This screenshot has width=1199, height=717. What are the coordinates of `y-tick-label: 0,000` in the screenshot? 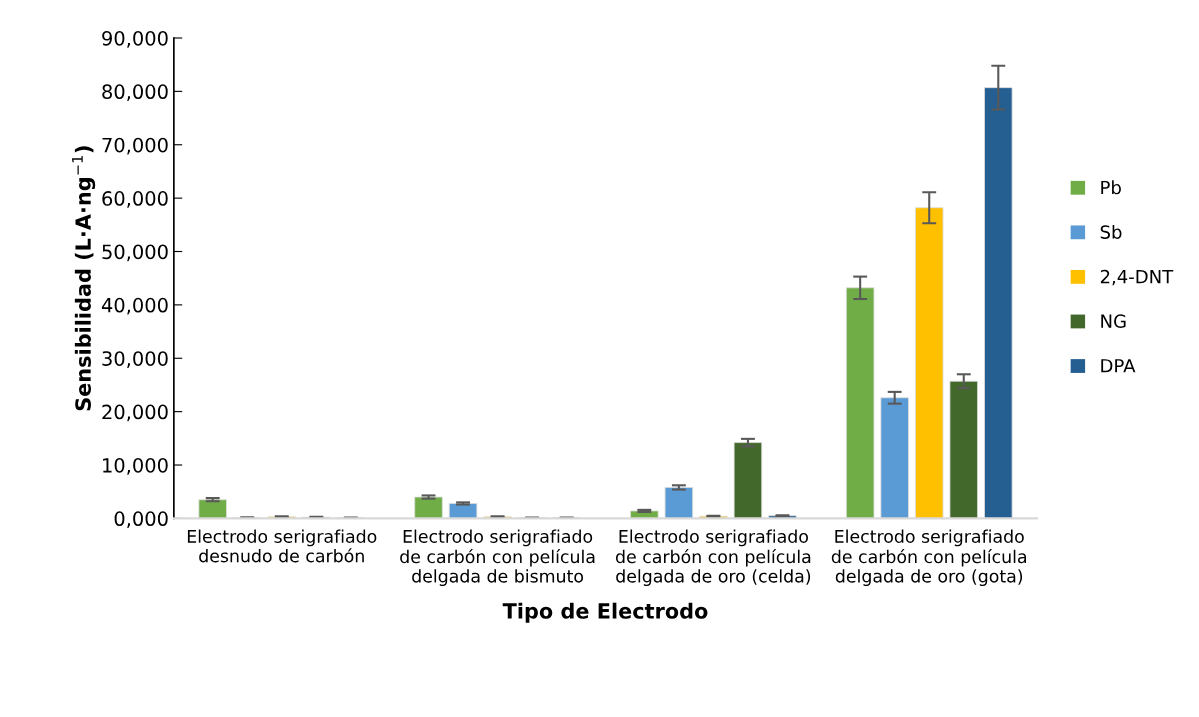 It's located at (141, 520).